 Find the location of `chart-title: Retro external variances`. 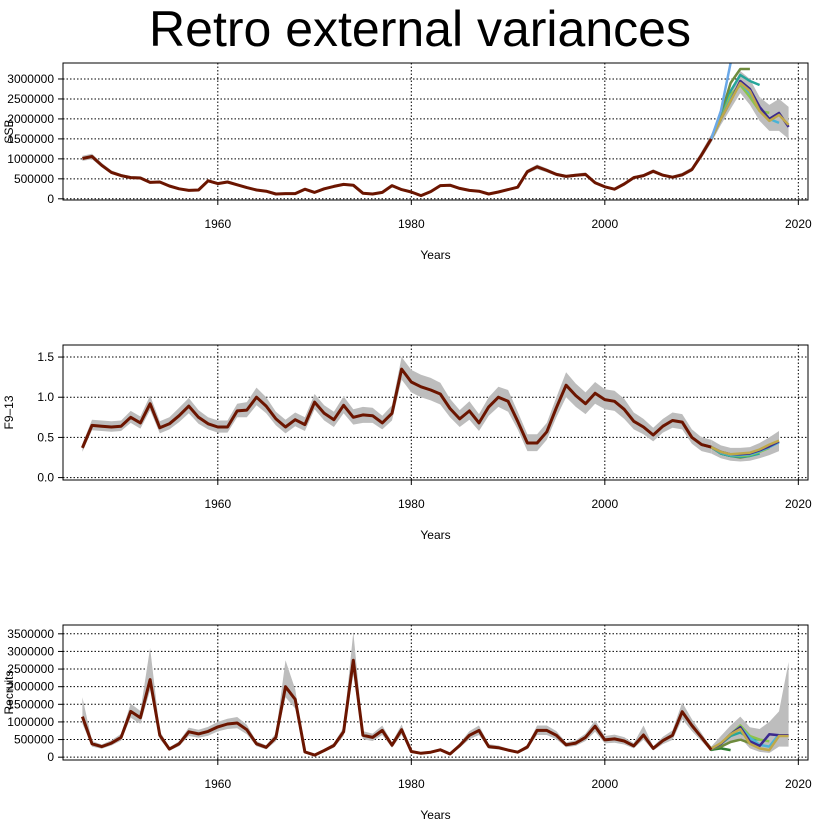

chart-title: Retro external variances is located at coordinates (420, 29).